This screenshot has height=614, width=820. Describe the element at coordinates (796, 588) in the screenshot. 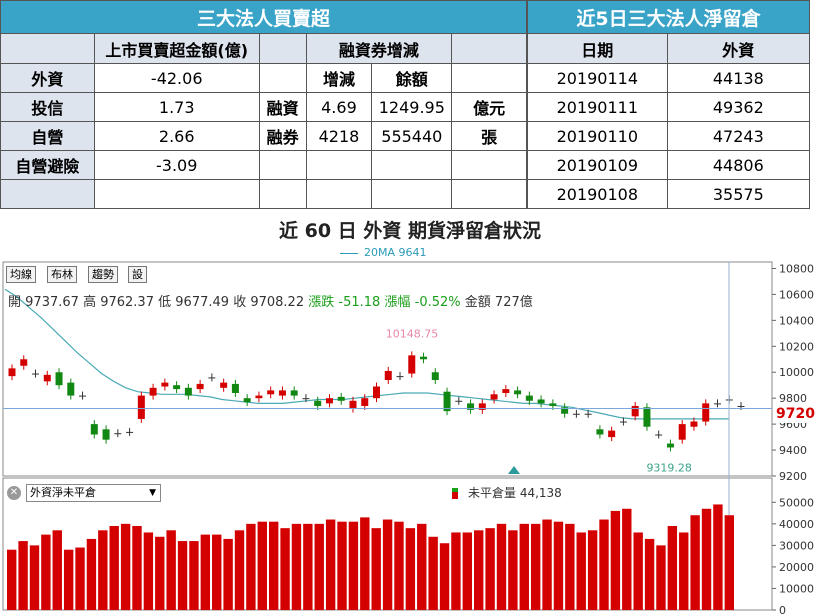

I see `volume-tick-label: 10000` at that location.